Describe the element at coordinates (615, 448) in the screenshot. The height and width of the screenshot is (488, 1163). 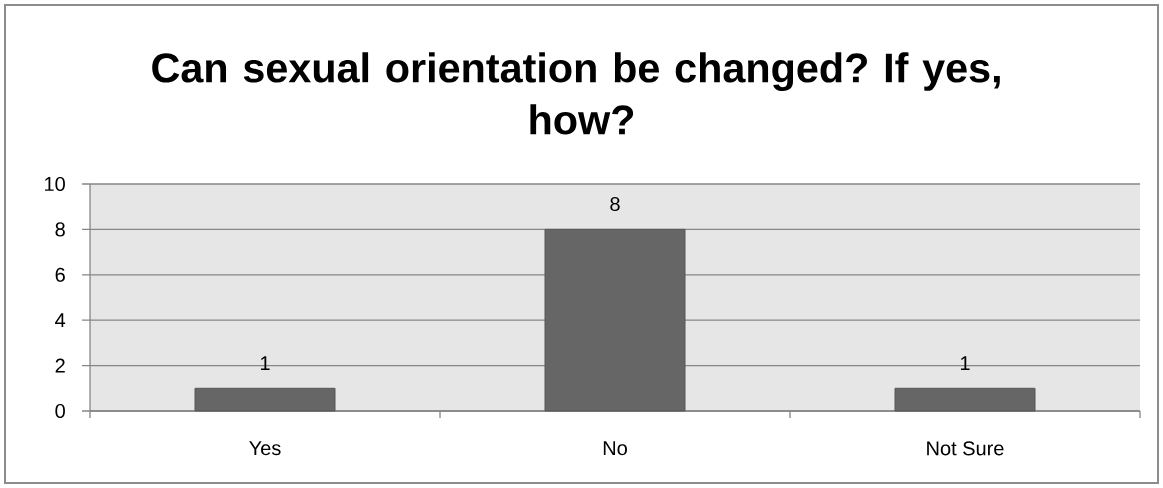
I see `x-tick-label: No` at that location.